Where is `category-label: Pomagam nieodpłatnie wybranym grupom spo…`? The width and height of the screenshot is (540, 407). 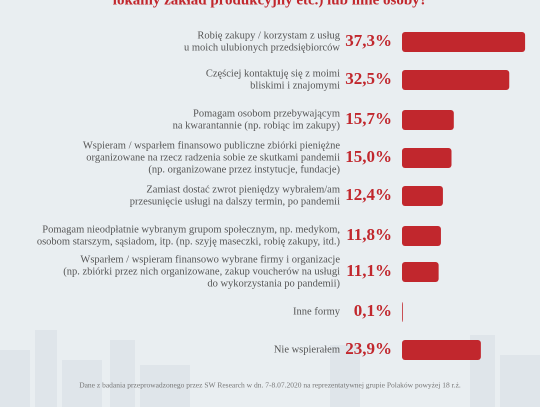 category-label: Pomagam nieodpłatnie wybranym grupom spo… is located at coordinates (191, 229).